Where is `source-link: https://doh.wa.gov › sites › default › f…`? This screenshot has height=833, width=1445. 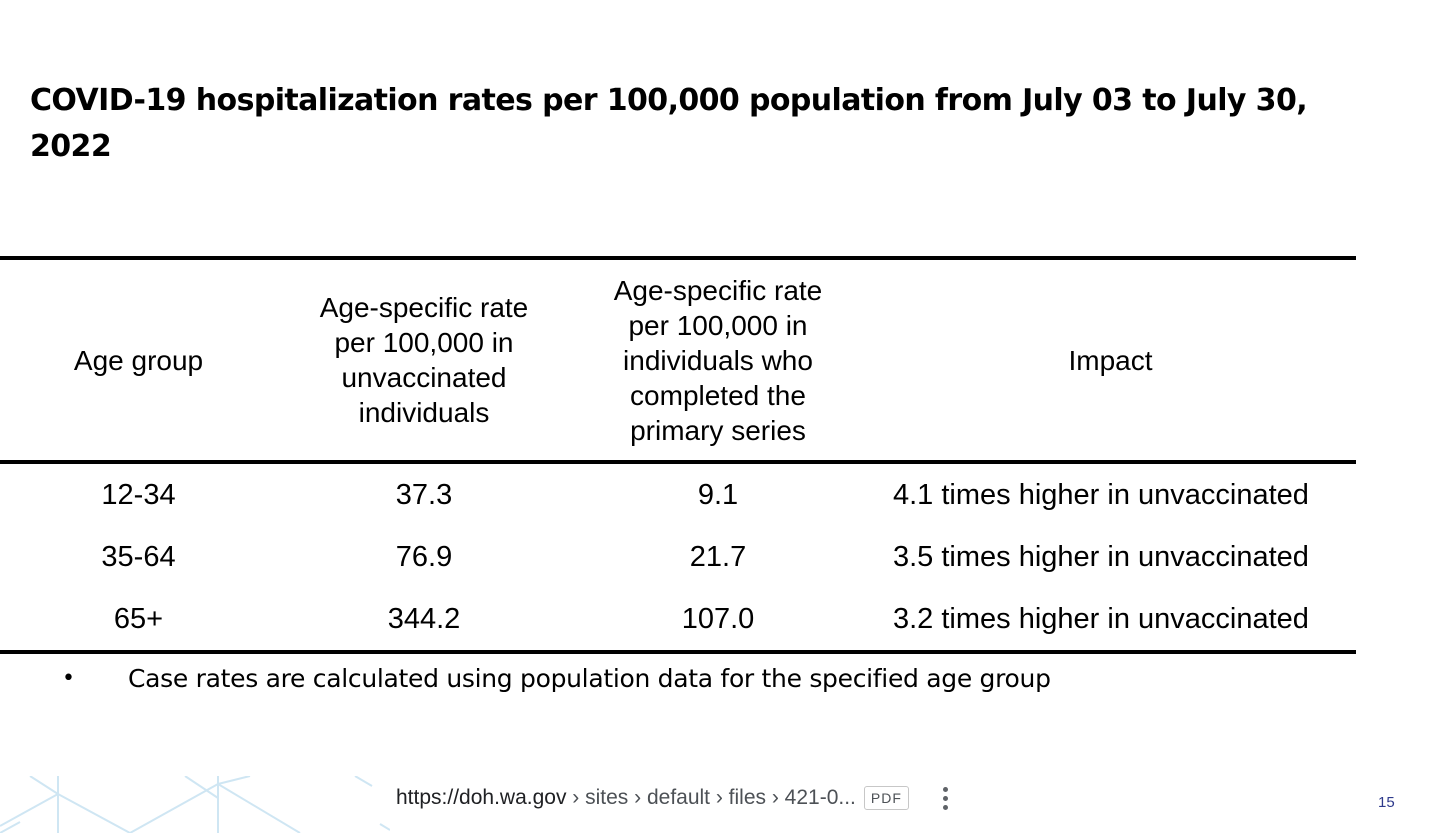
source-link: https://doh.wa.gov › sites › default › f… is located at coordinates (626, 798).